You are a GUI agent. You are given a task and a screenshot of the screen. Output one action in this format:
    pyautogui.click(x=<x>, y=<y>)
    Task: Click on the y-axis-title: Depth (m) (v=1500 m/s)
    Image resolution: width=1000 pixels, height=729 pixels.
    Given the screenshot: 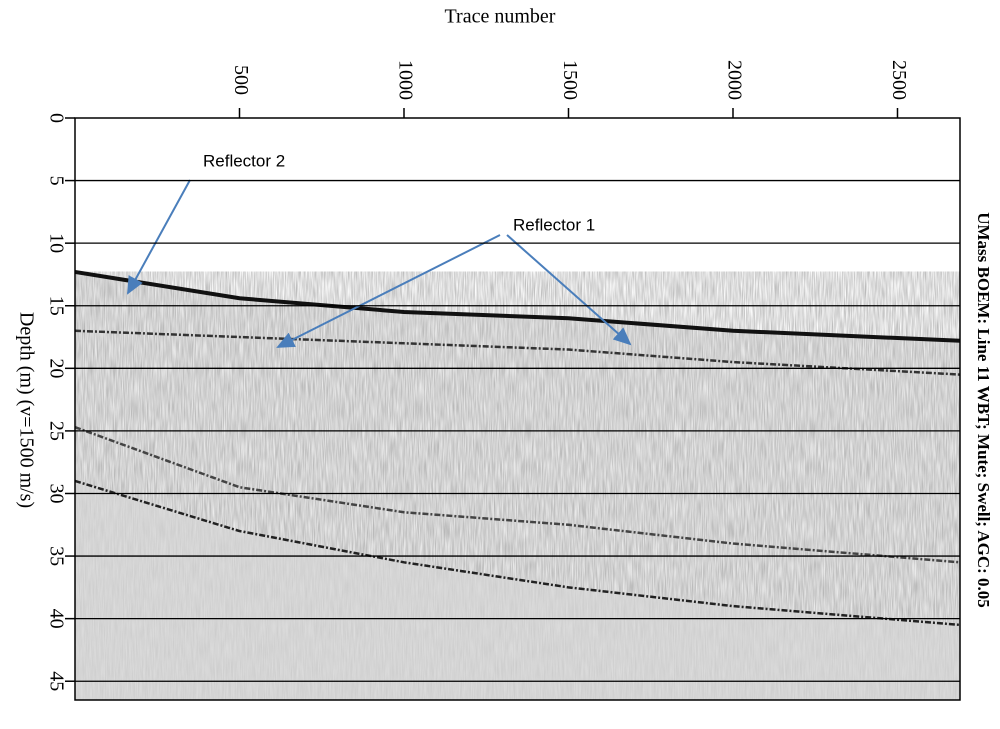 What is the action you would take?
    pyautogui.click(x=26, y=410)
    